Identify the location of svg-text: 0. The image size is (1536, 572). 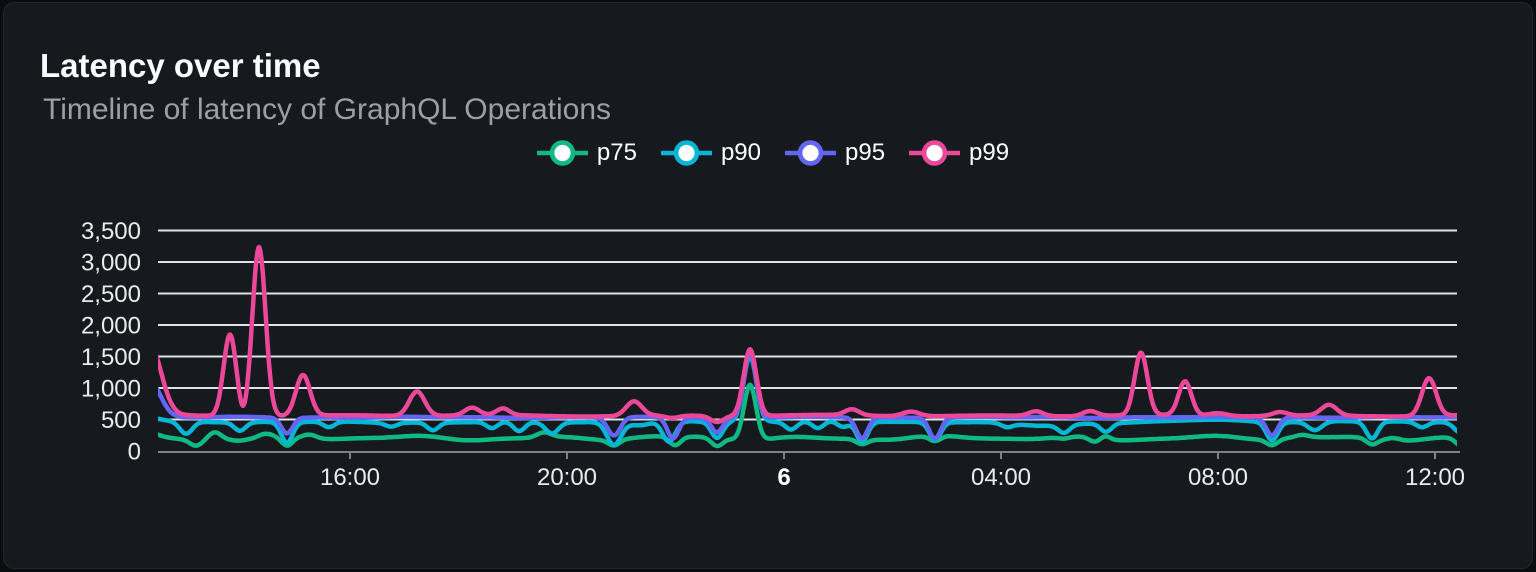
(134, 452).